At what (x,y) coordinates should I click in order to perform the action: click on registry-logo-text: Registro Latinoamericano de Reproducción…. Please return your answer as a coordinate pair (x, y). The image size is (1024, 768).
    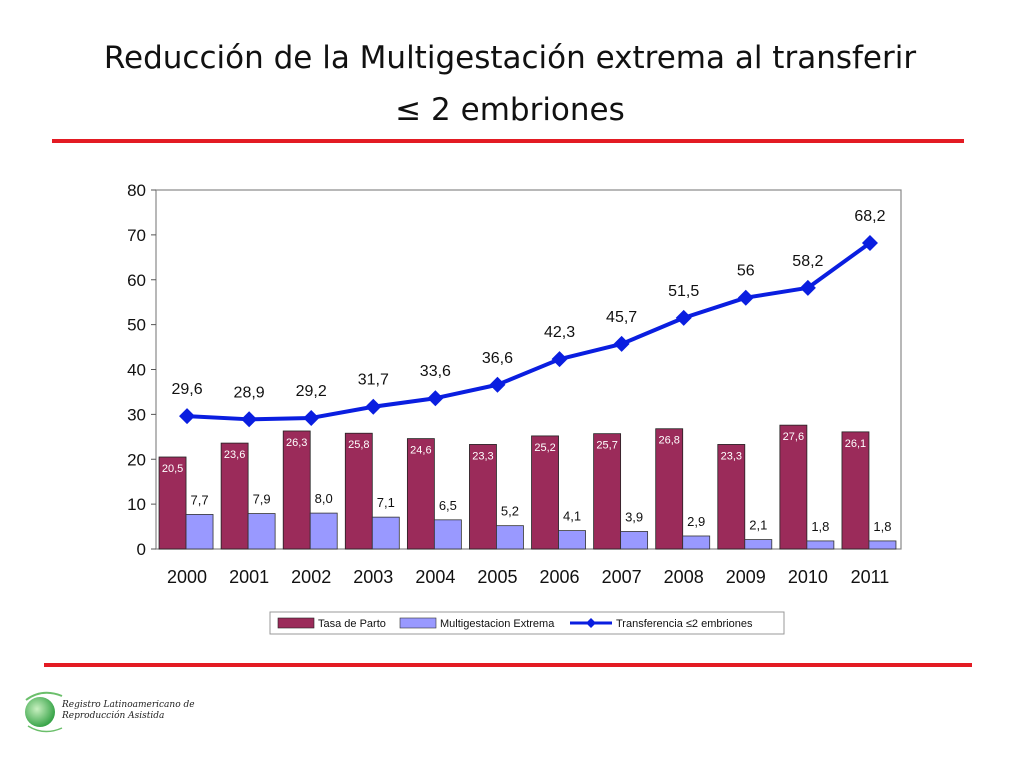
    Looking at the image, I should click on (128, 711).